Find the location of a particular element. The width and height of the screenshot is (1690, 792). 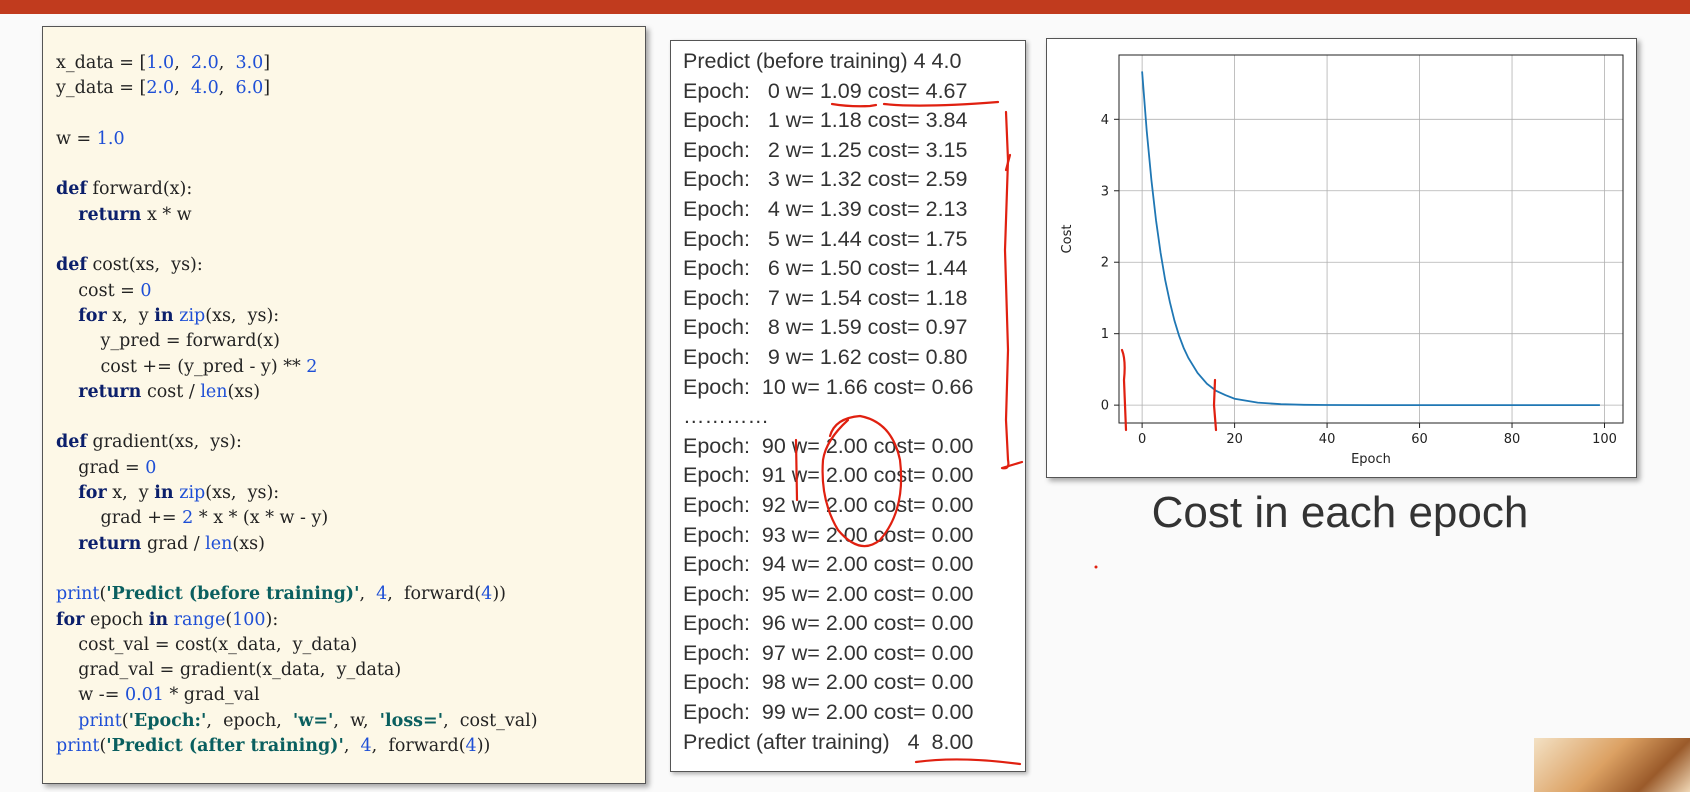

code-token: cost(xs, ys): is located at coordinates (144, 265).